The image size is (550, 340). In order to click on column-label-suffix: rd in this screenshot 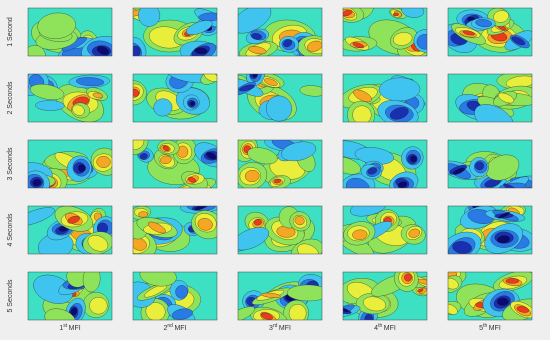, I will do `click(275, 326)`.